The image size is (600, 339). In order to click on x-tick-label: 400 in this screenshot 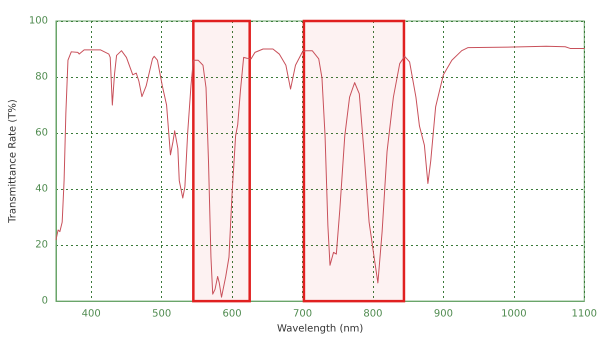, I will do `click(91, 314)`.